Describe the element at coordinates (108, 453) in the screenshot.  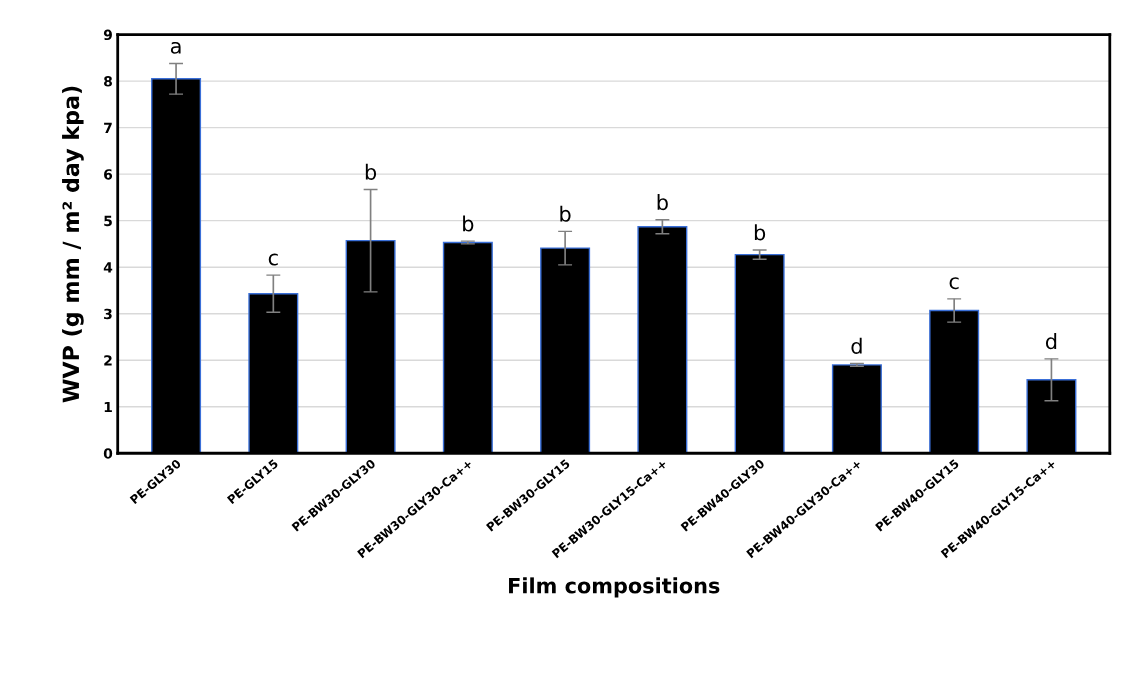
I see `y-tick-label: 0` at that location.